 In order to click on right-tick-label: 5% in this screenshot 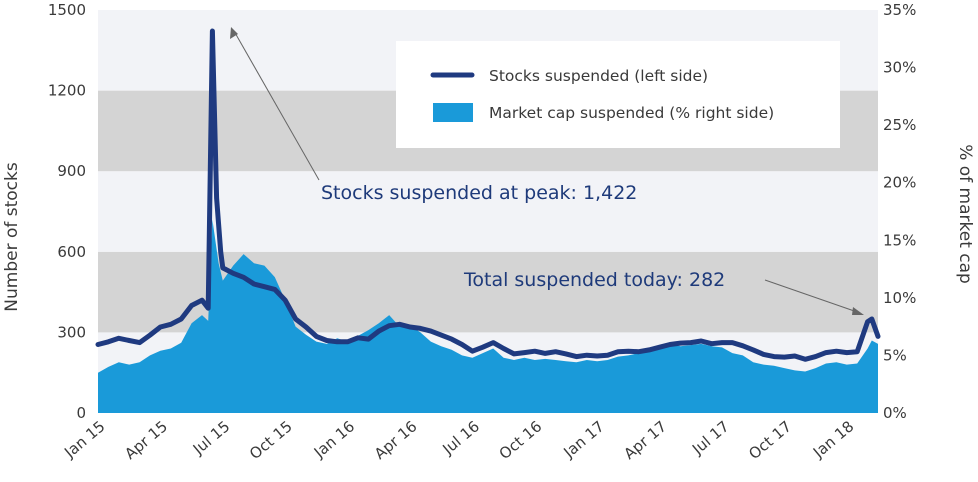, I will do `click(895, 355)`.